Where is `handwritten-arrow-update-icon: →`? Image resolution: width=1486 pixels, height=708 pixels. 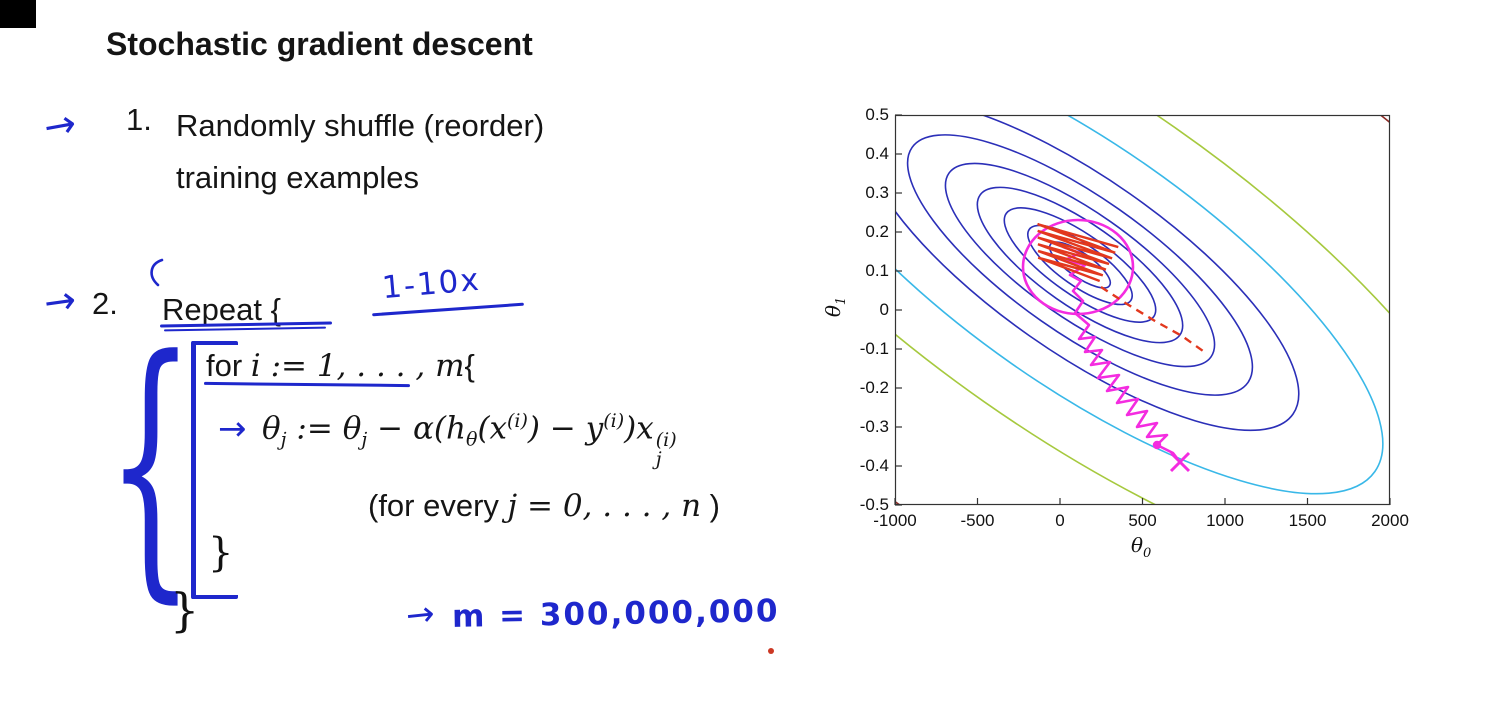
handwritten-arrow-update-icon: → is located at coordinates (232, 429).